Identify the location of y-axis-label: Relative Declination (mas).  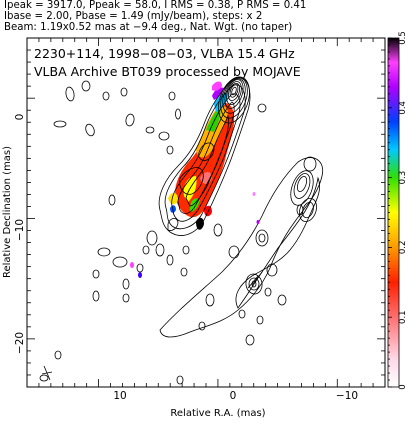
(7, 212).